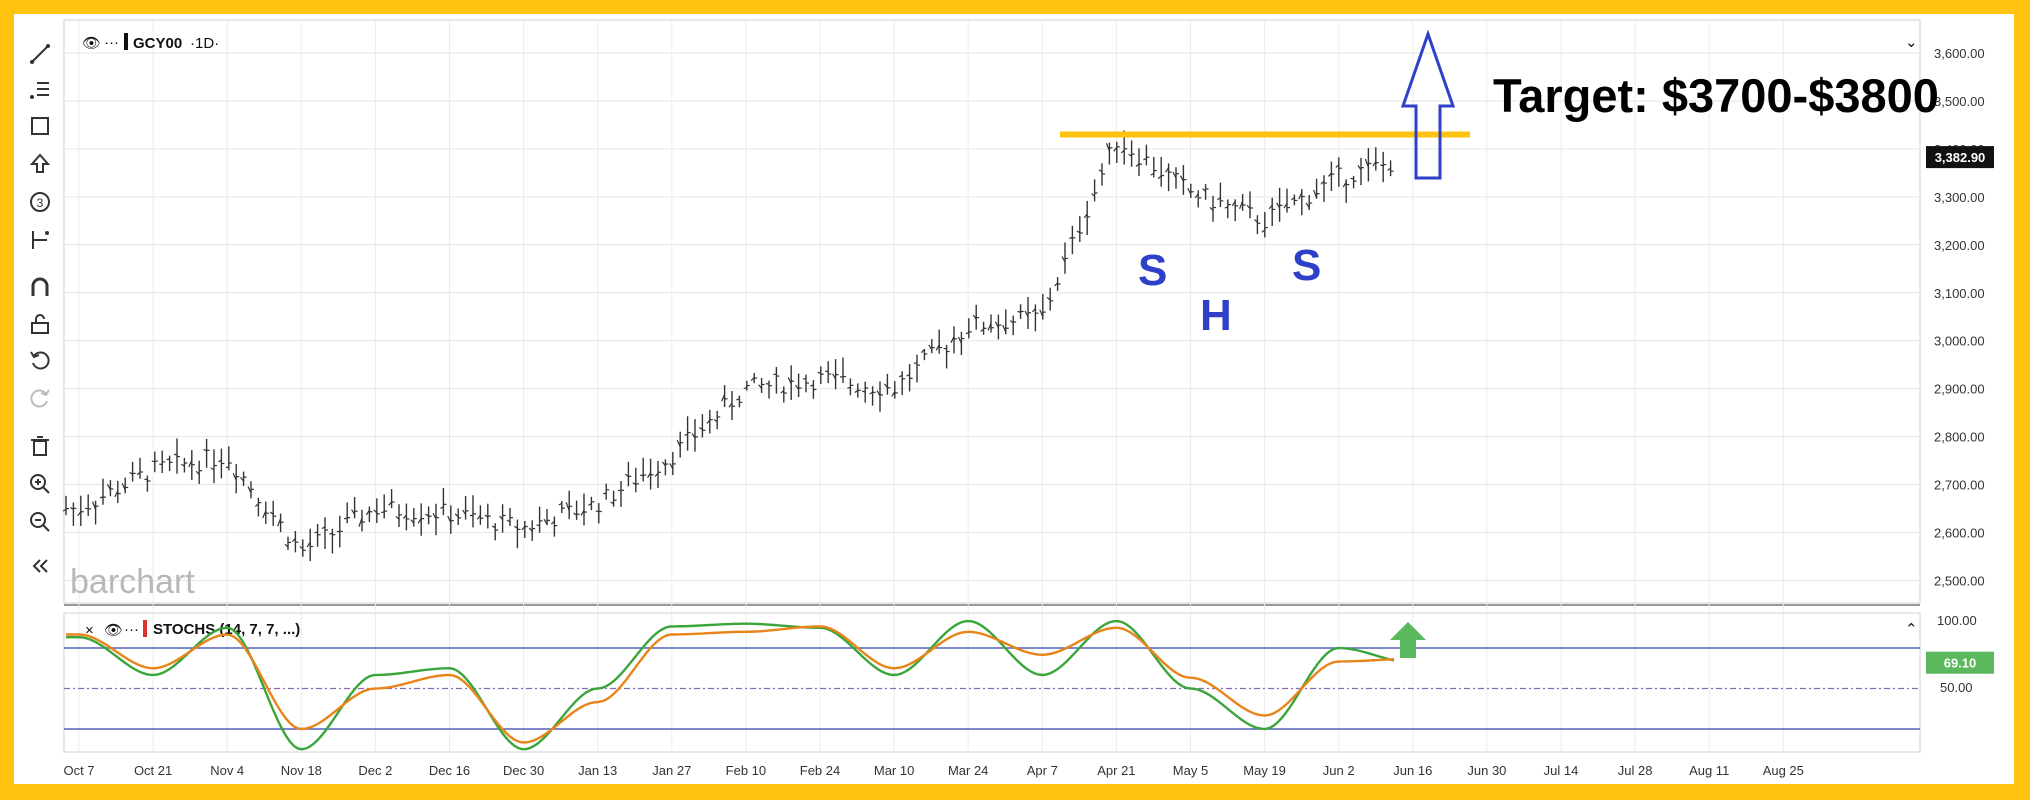 This screenshot has width=2030, height=800. I want to click on measure-icon, so click(40, 240).